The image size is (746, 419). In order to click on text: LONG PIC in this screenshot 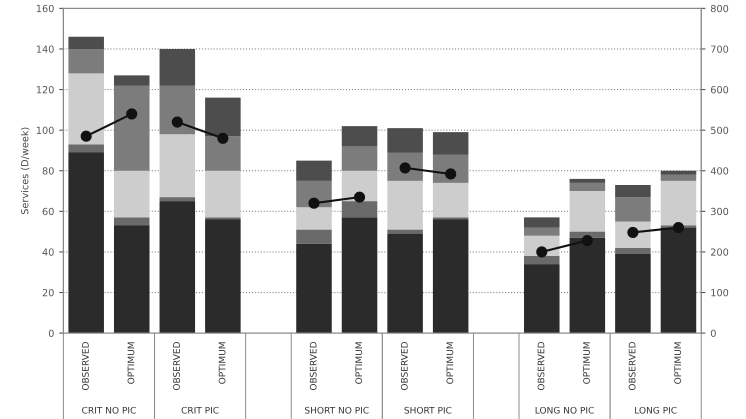, I will do `click(656, 410)`.